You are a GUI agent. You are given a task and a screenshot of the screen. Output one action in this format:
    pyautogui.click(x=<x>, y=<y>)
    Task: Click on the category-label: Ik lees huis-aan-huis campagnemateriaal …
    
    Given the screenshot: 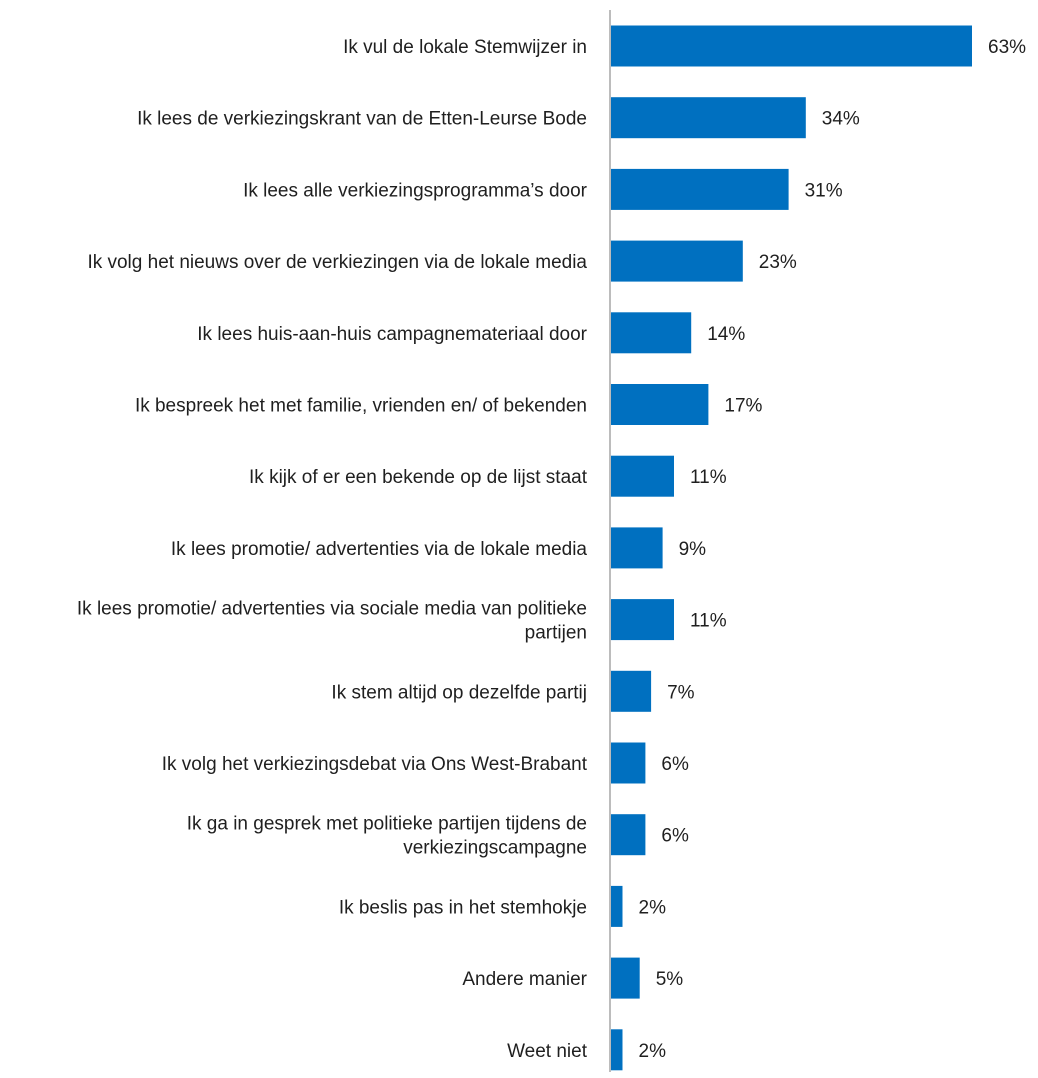 What is the action you would take?
    pyautogui.click(x=392, y=334)
    